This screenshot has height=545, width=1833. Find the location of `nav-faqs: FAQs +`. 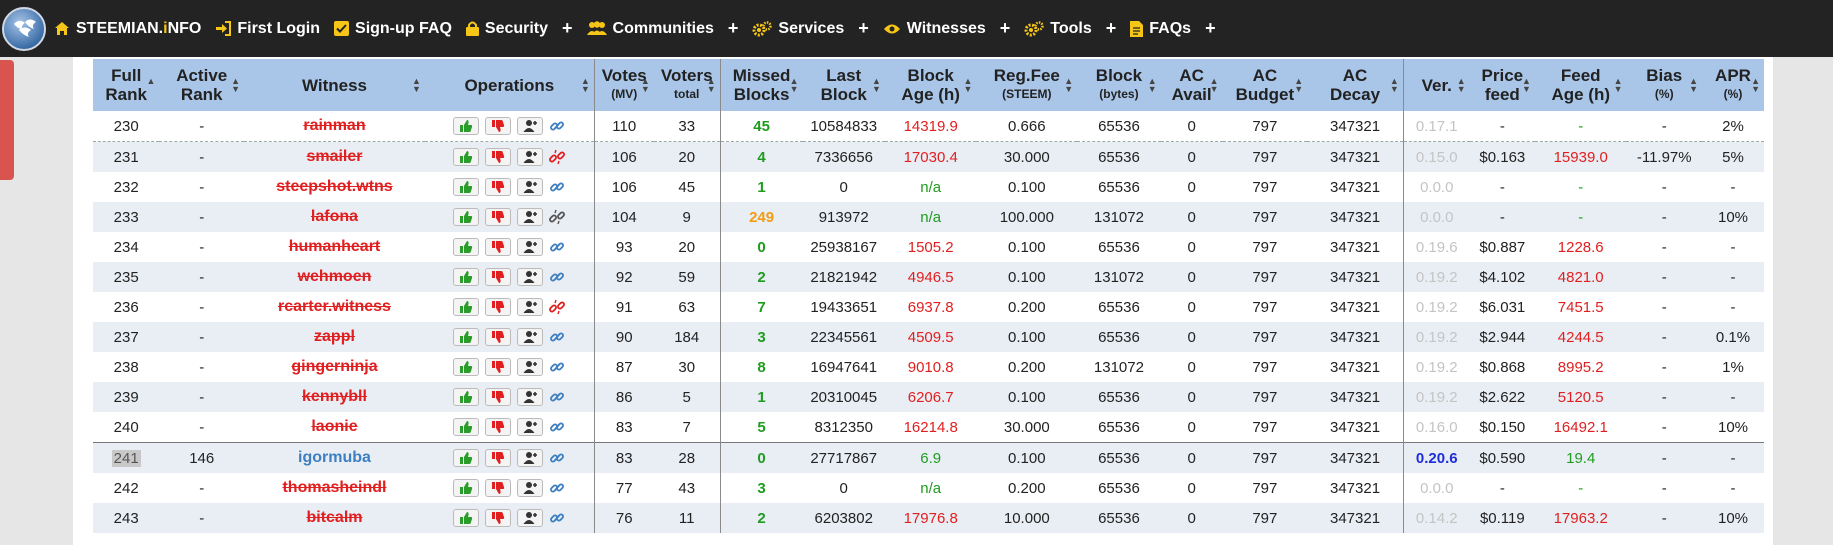

nav-faqs: FAQs + is located at coordinates (1173, 28).